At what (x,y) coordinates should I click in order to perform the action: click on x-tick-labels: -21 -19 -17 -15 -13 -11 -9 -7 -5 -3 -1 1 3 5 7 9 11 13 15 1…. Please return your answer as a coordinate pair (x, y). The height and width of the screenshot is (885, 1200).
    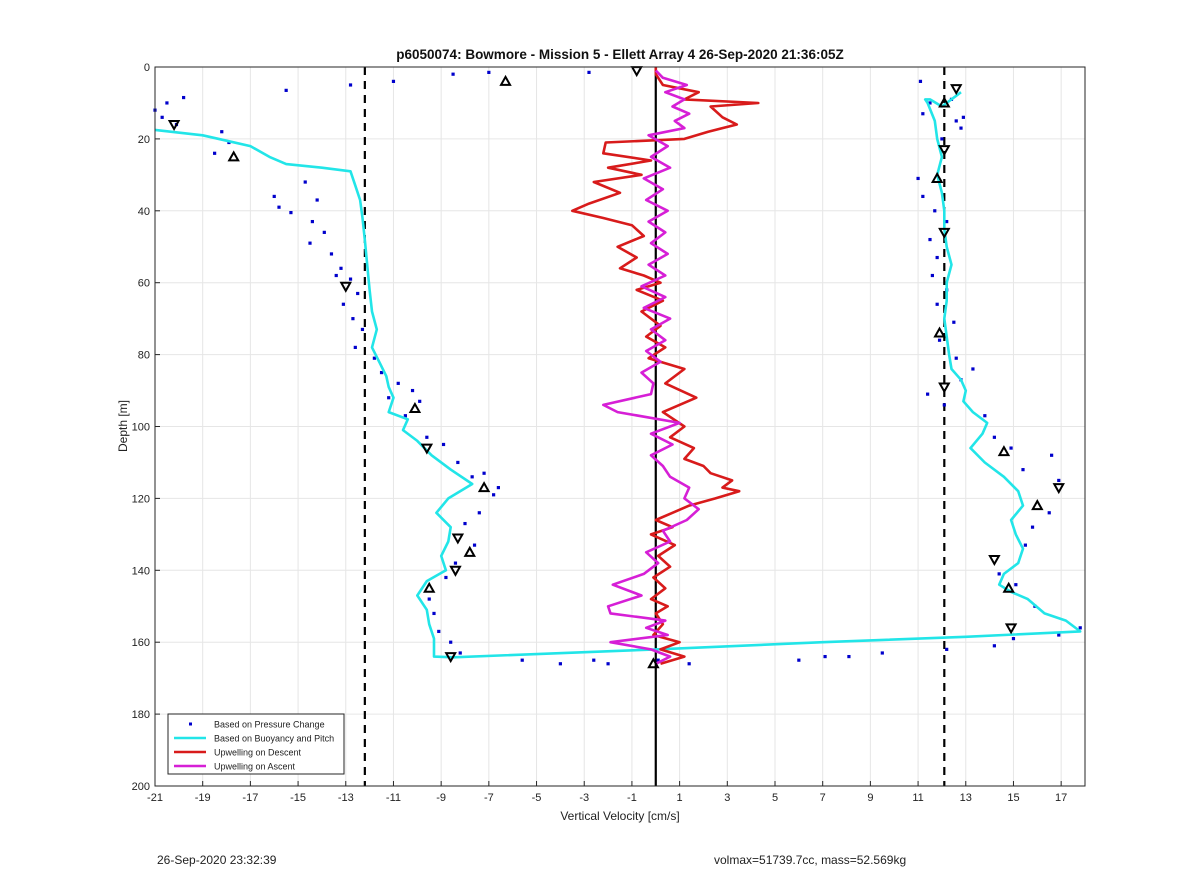
    Looking at the image, I should click on (607, 798).